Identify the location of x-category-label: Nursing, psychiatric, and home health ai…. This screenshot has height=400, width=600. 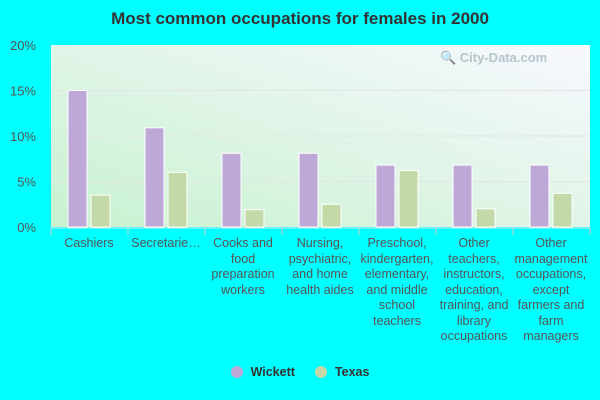
(320, 266).